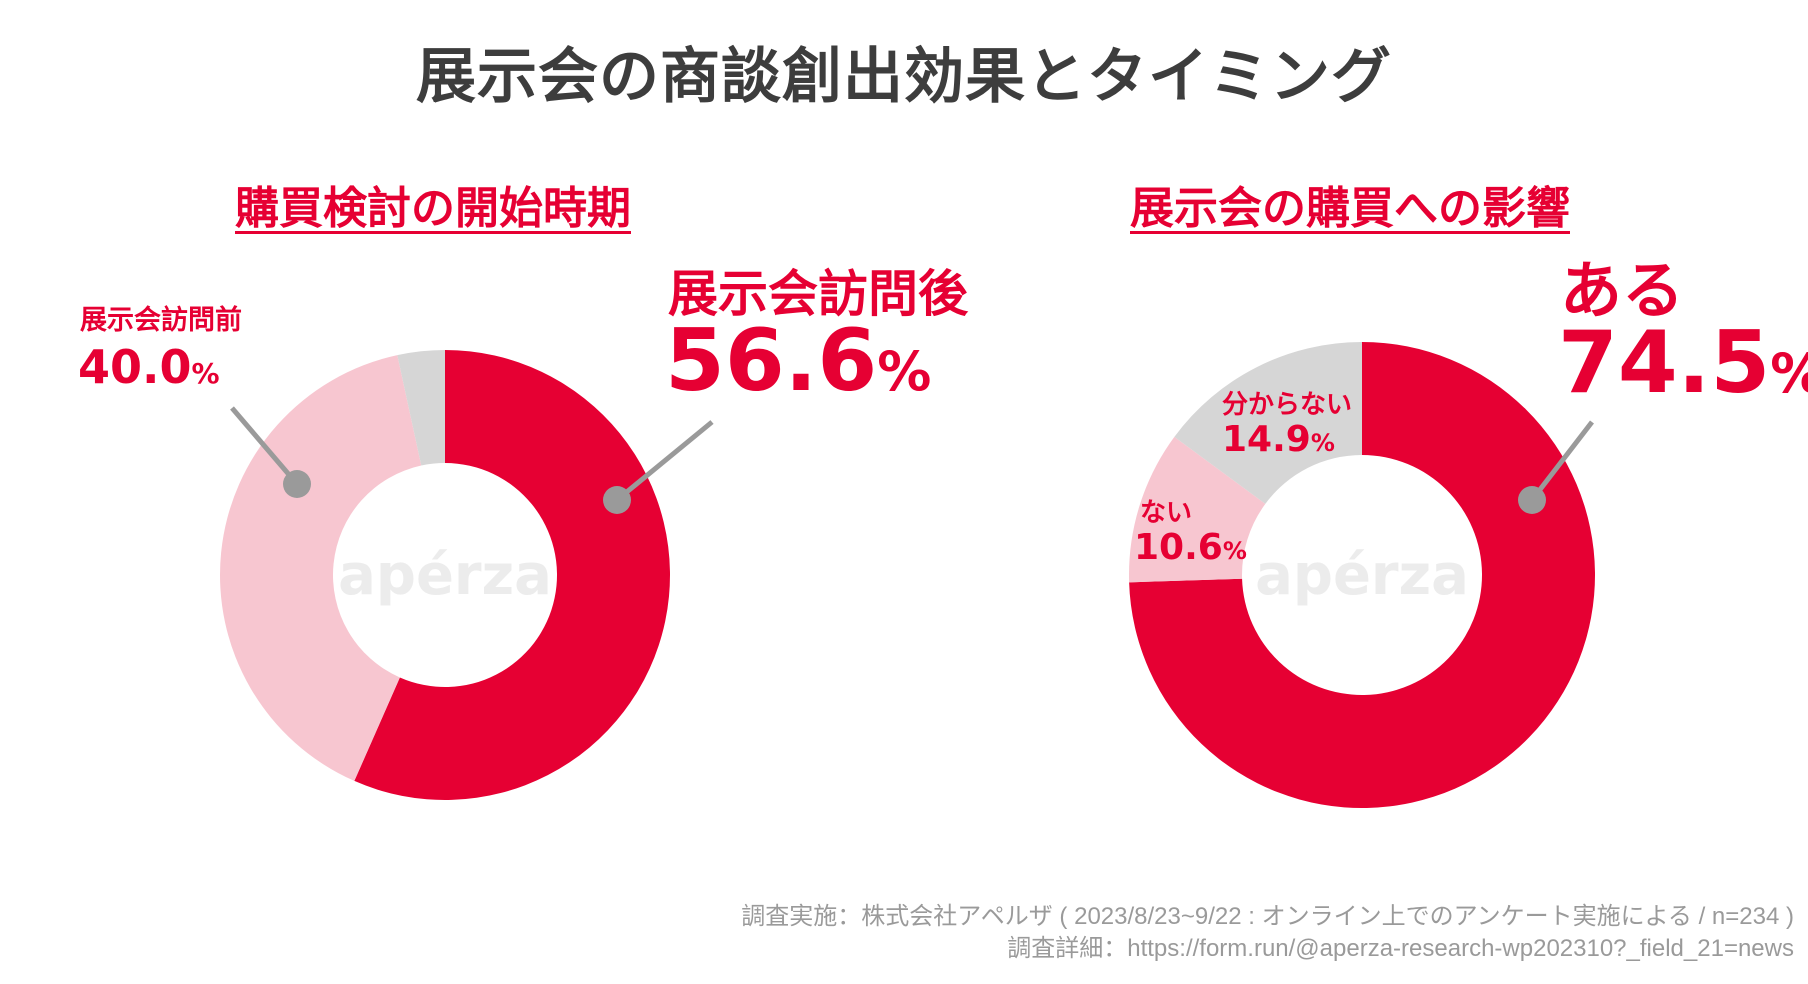  I want to click on chart2-donut, so click(1362, 575).